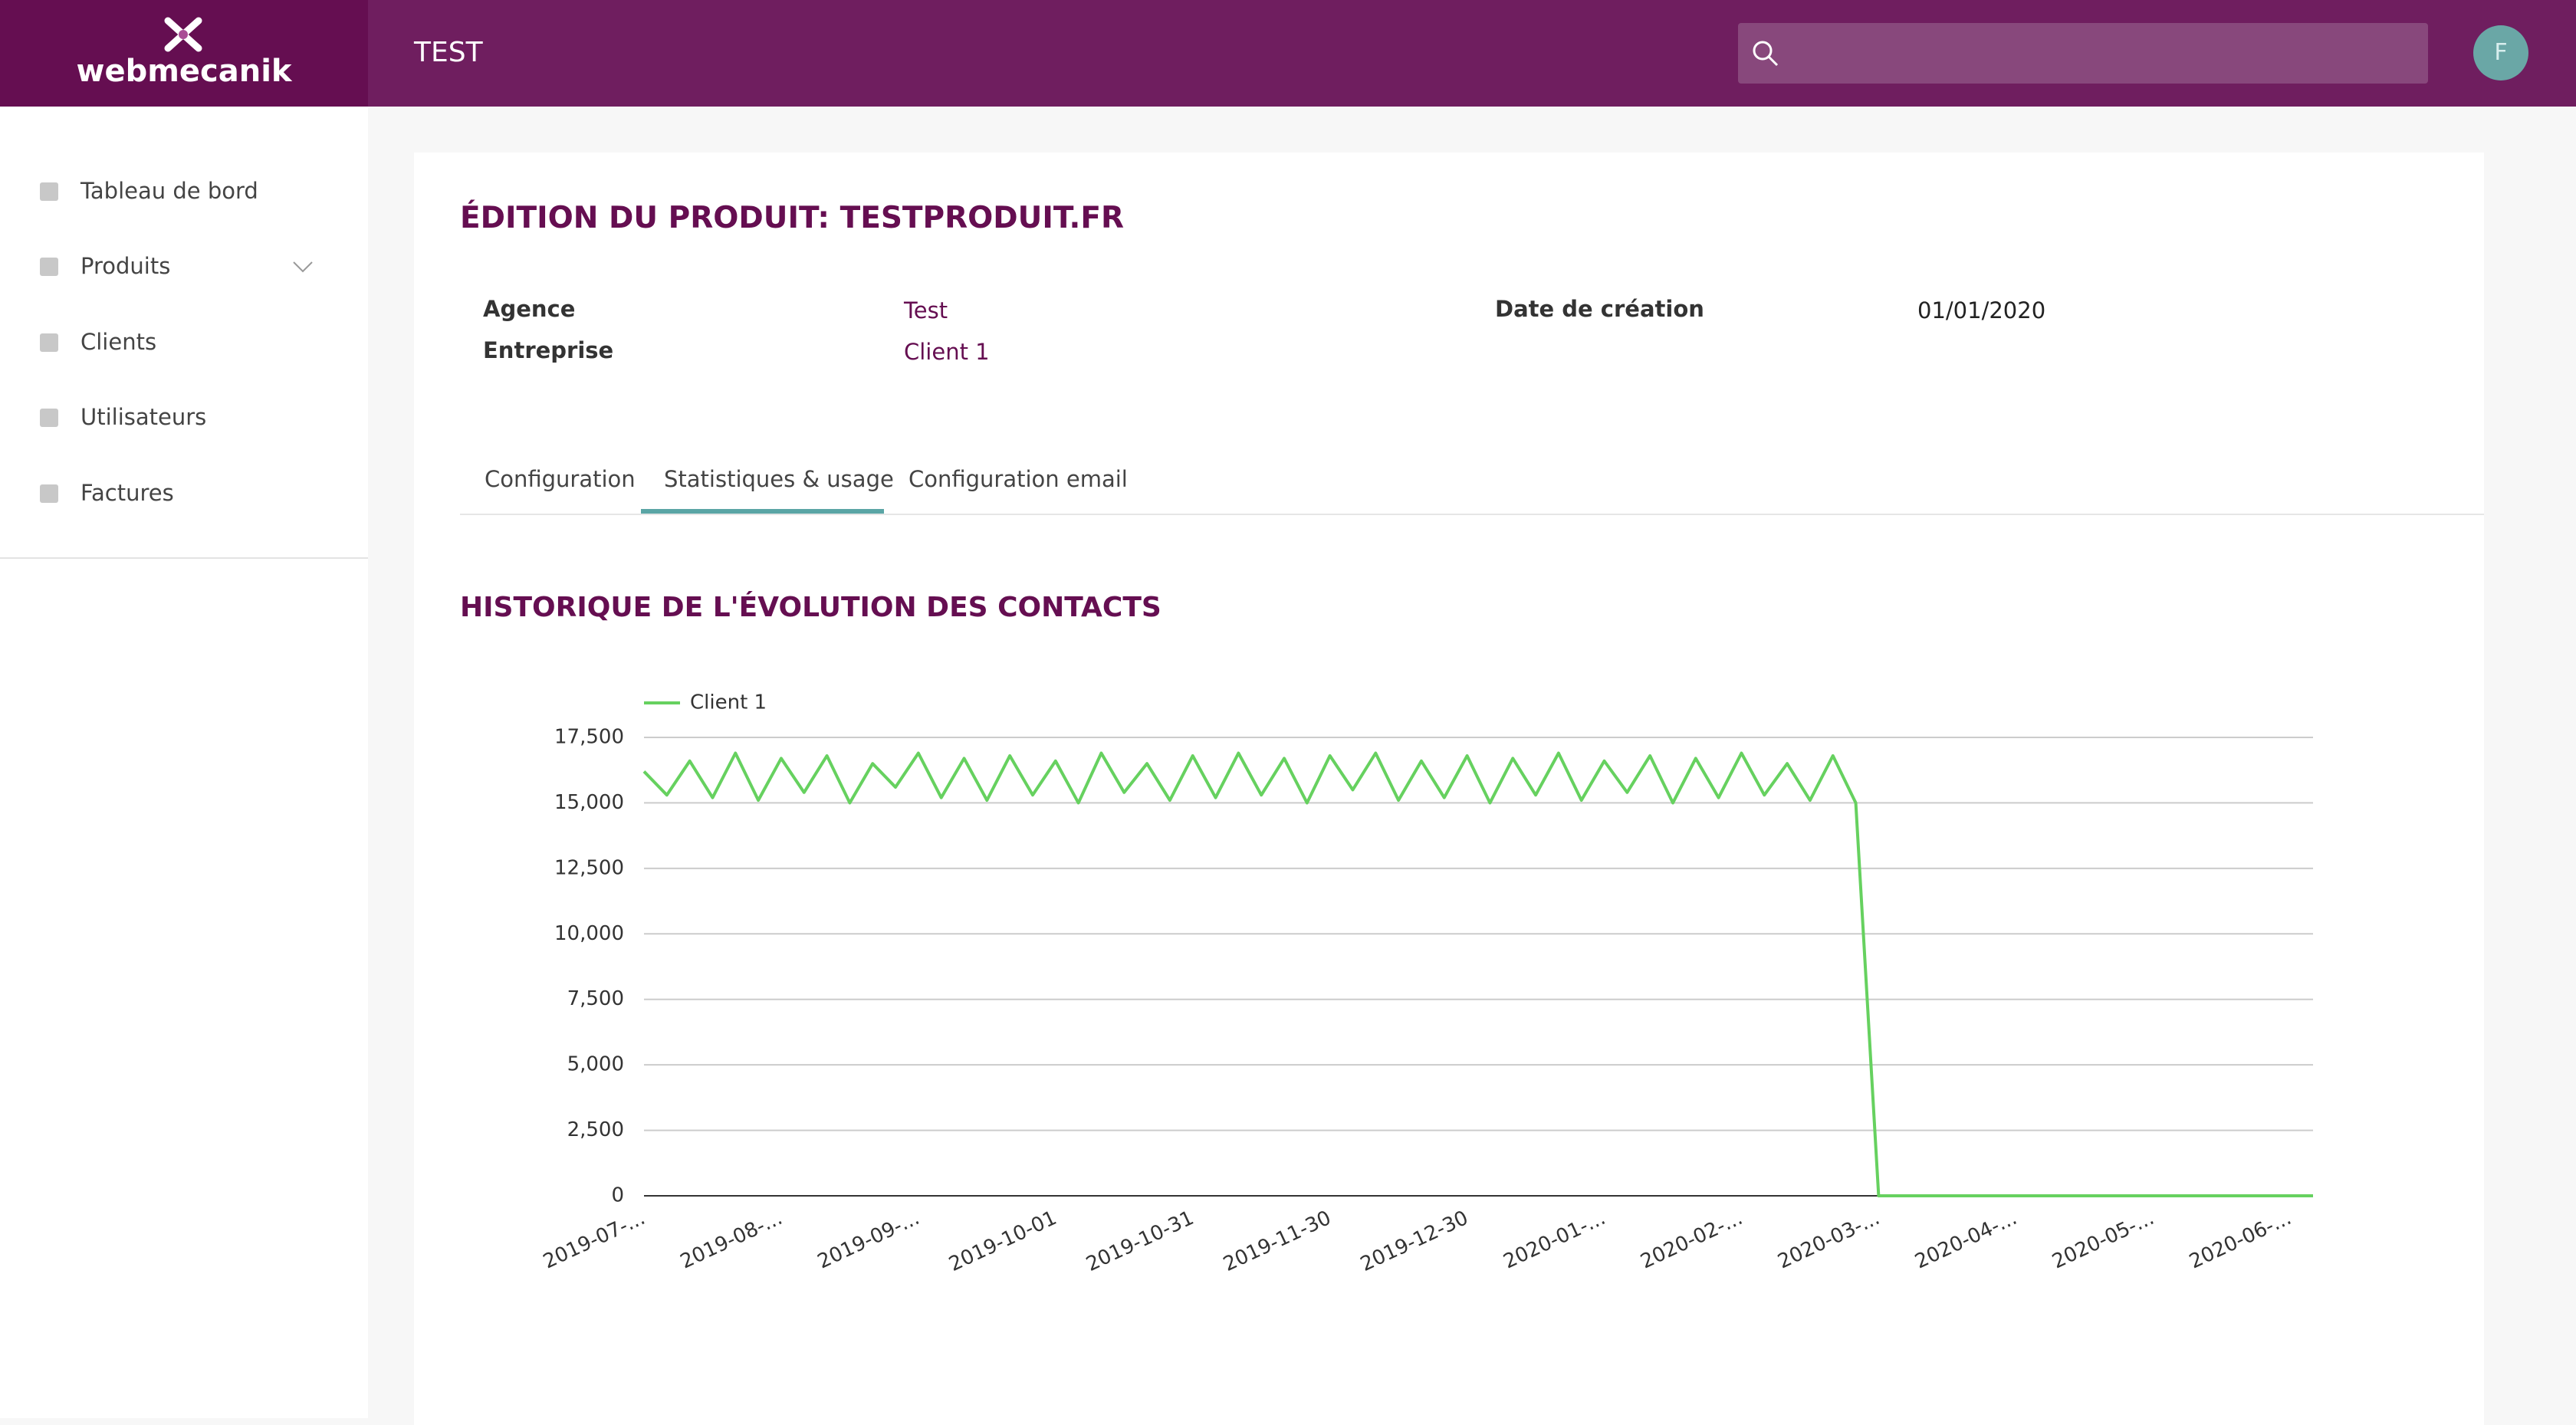 Image resolution: width=2576 pixels, height=1425 pixels. What do you see at coordinates (2501, 53) in the screenshot?
I see `avatar: F` at bounding box center [2501, 53].